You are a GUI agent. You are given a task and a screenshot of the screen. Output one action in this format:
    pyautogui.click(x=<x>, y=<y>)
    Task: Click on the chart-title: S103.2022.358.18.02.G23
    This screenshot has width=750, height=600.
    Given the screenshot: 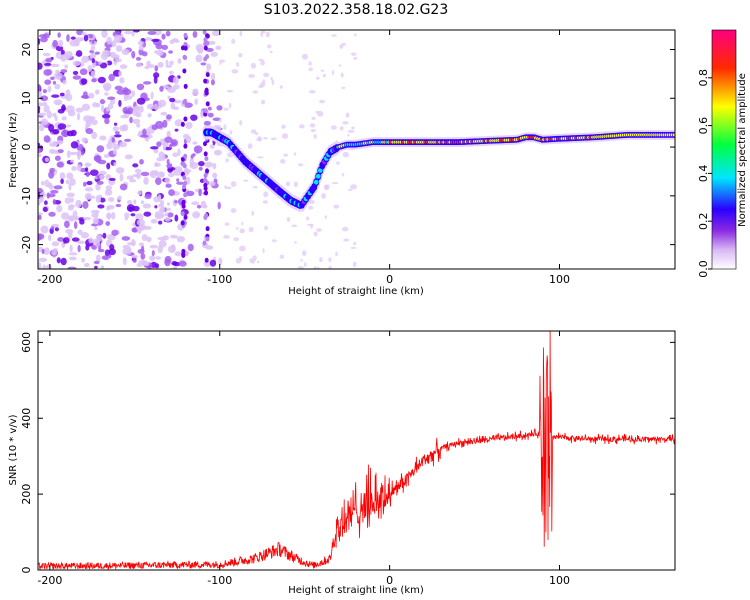 What is the action you would take?
    pyautogui.click(x=356, y=10)
    